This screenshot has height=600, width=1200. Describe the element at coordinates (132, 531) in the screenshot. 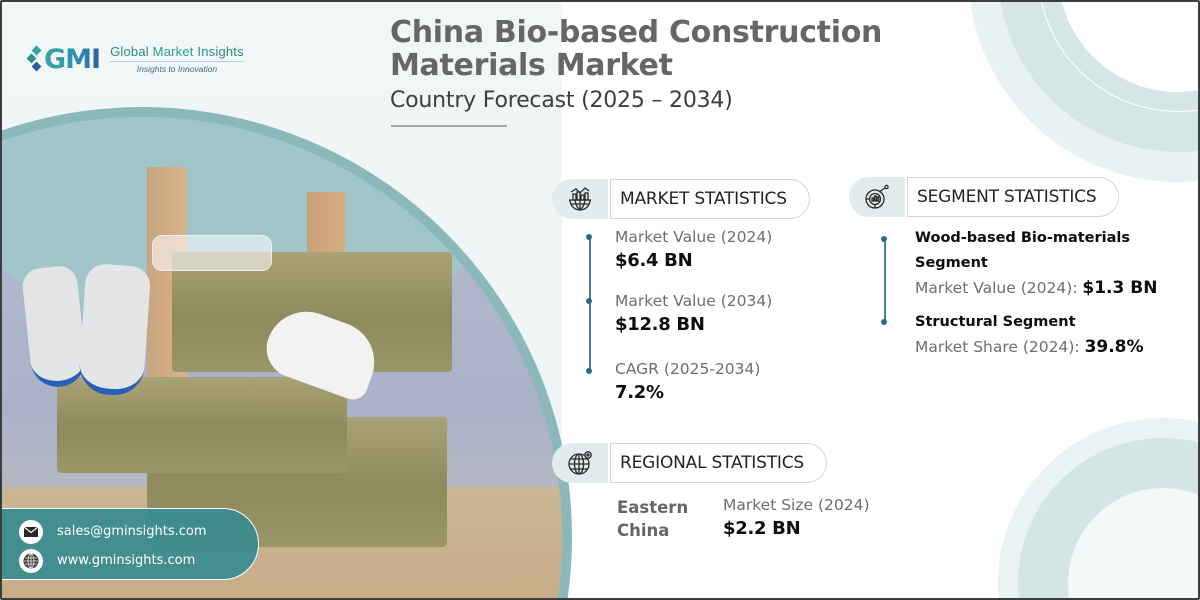

I see `contact-email: sales@gminsights.com` at that location.